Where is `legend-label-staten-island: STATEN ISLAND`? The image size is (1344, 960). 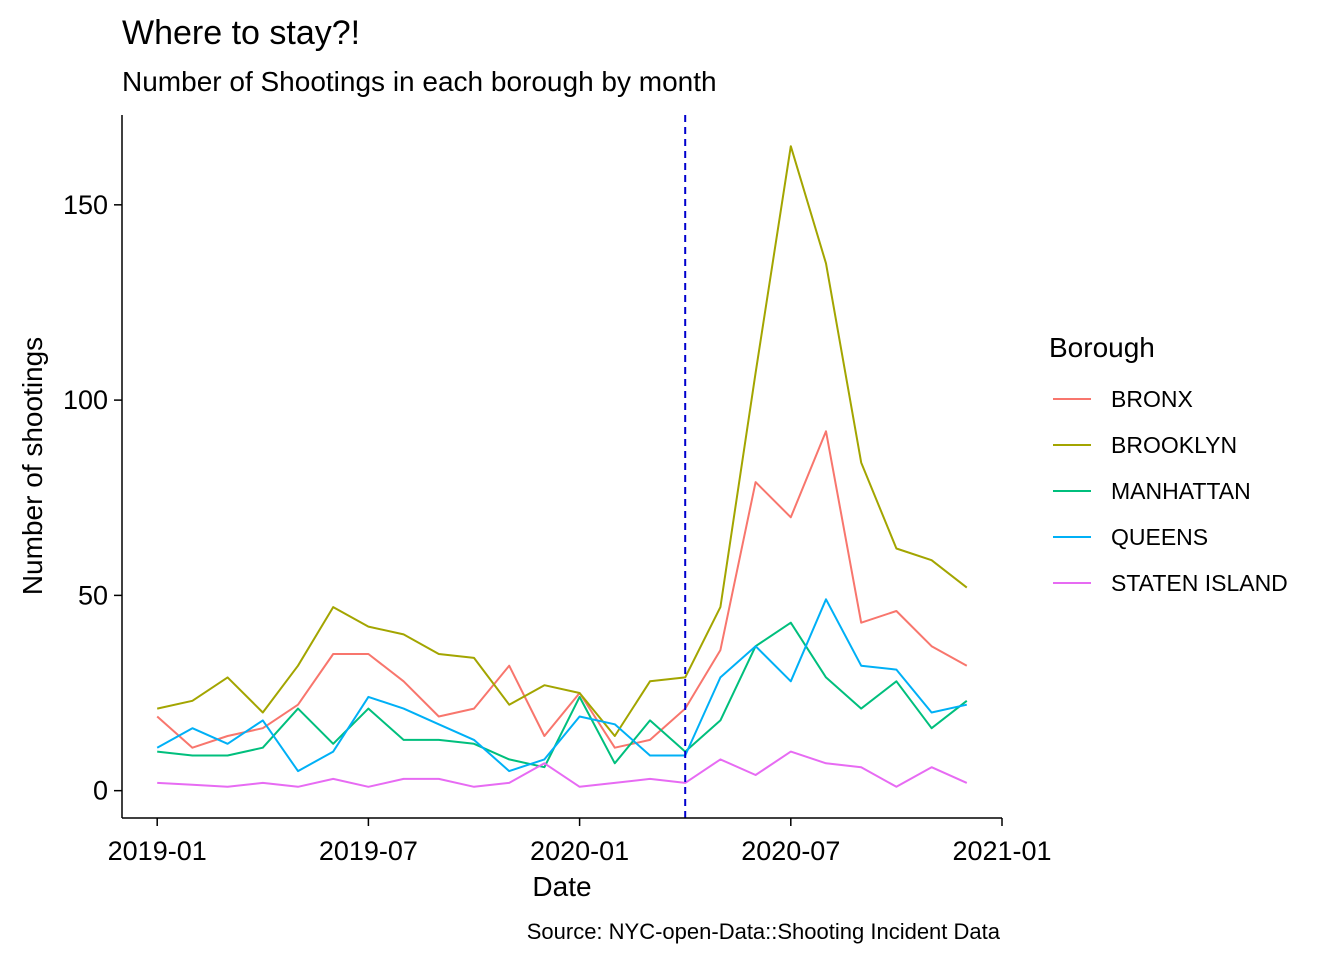 legend-label-staten-island: STATEN ISLAND is located at coordinates (1199, 583).